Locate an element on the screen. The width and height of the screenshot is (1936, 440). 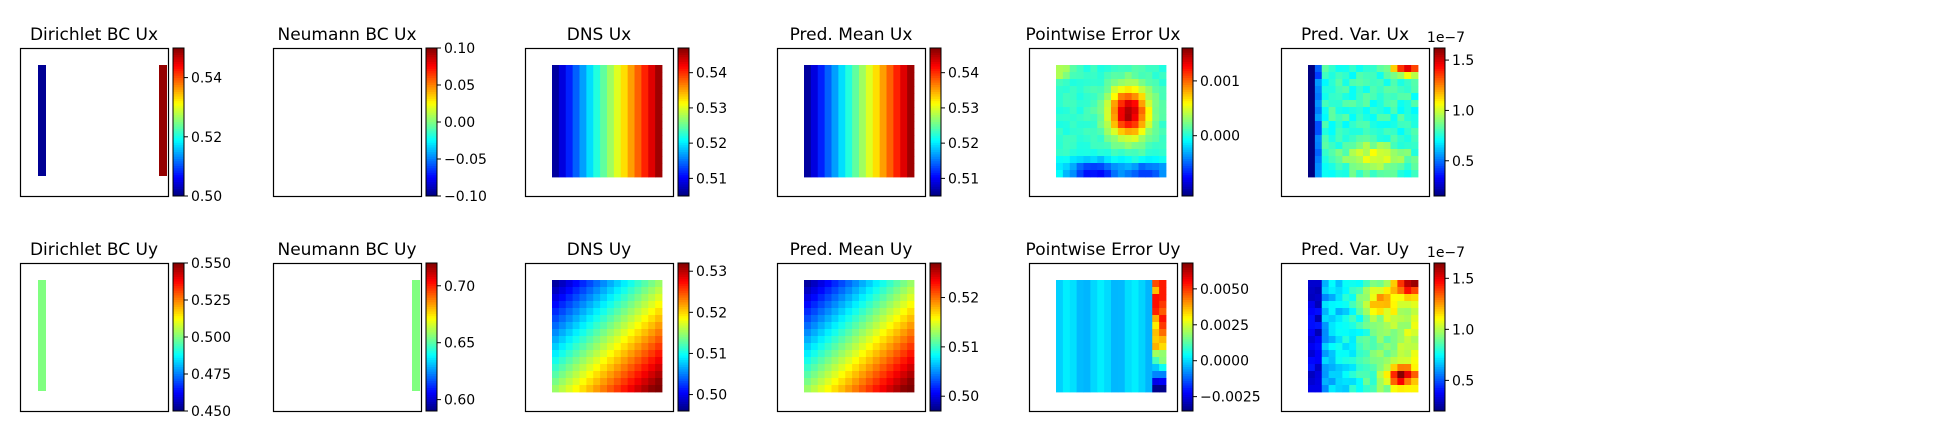
colorbar-tick-label: 1.0 is located at coordinates (1463, 330).